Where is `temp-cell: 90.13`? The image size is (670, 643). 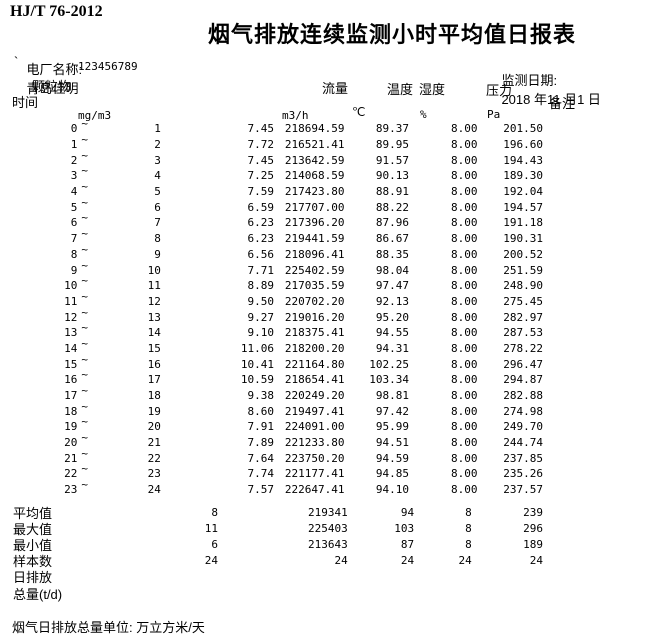 temp-cell: 90.13 is located at coordinates (392, 176).